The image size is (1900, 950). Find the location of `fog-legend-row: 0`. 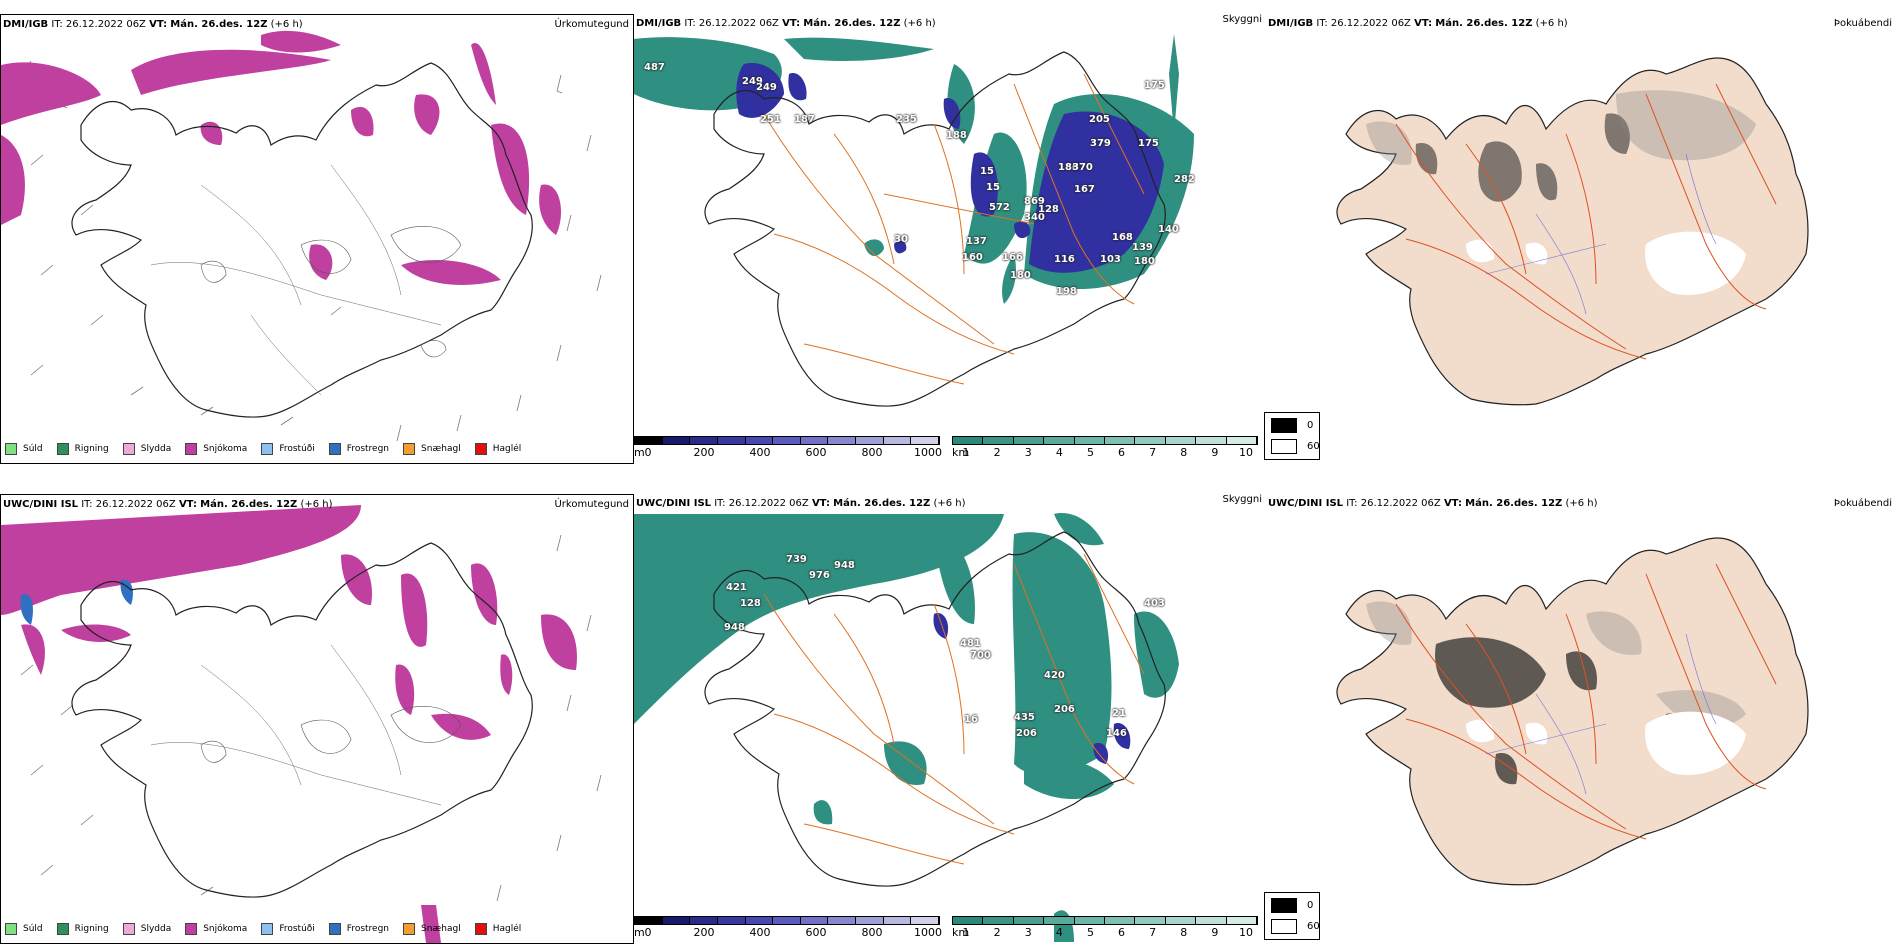

fog-legend-row: 0 is located at coordinates (1292, 425).